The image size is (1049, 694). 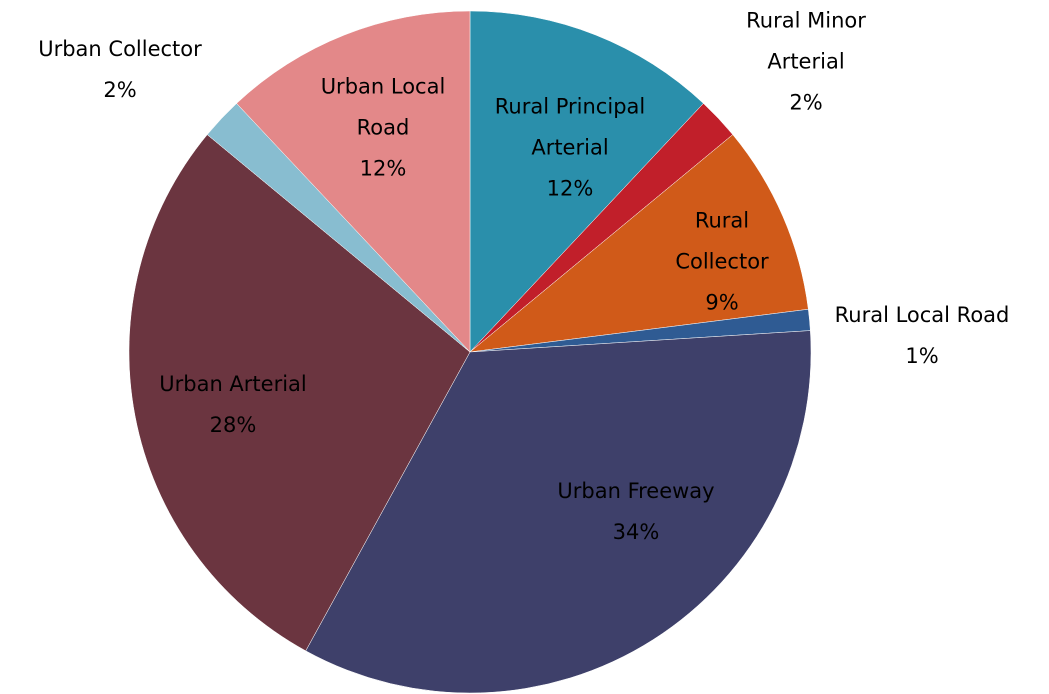 What do you see at coordinates (922, 336) in the screenshot?
I see `slice-label: Rural Local Road 1%` at bounding box center [922, 336].